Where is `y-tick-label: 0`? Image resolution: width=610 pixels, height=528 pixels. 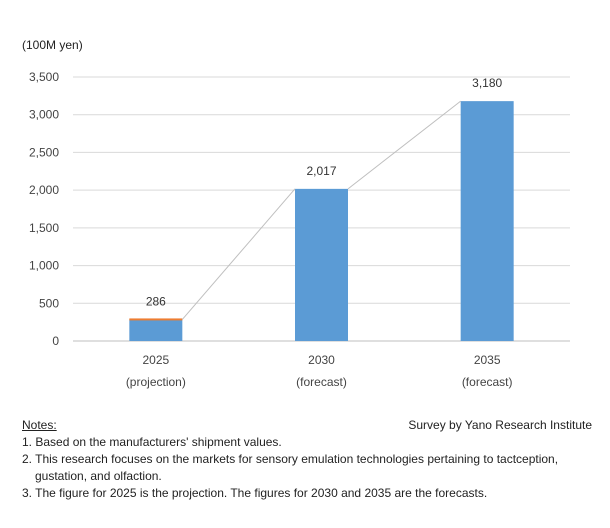
y-tick-label: 0 is located at coordinates (55, 341).